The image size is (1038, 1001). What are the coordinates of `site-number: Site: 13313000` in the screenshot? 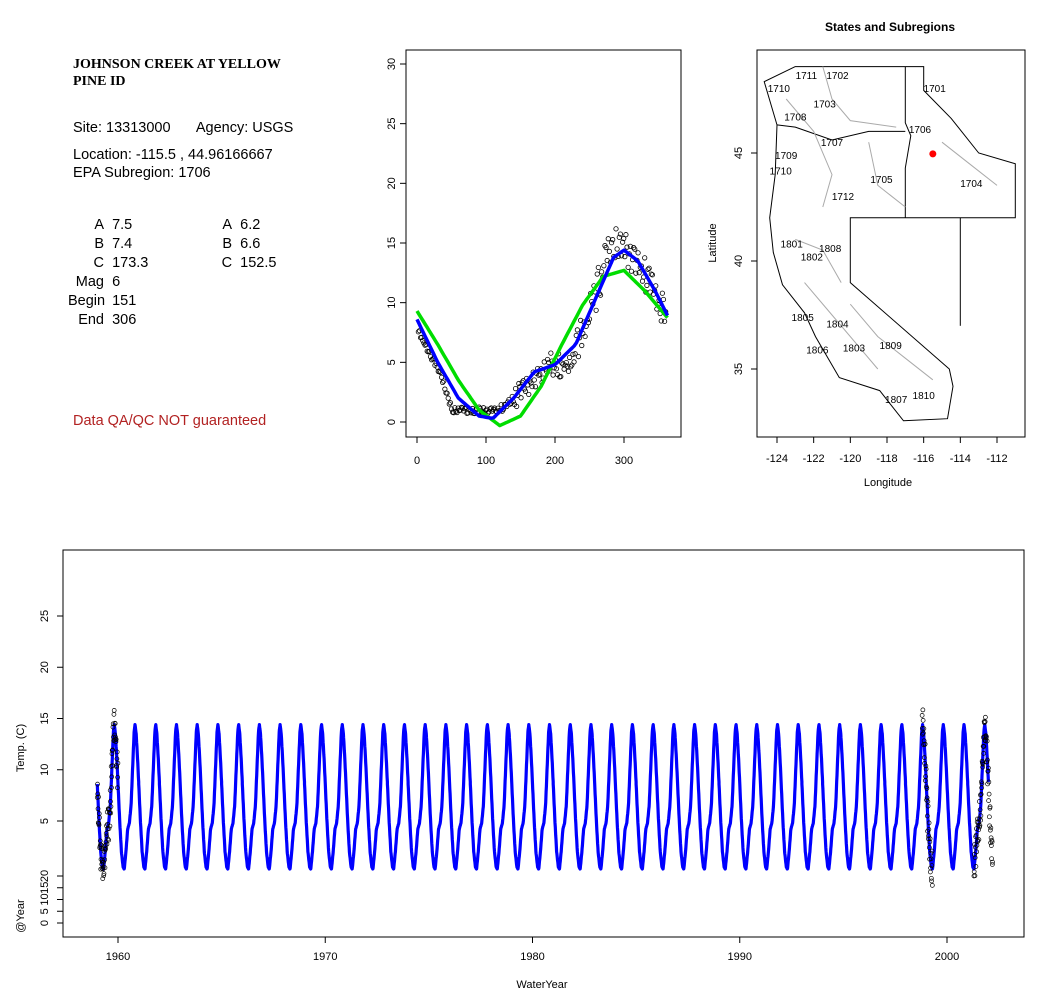 It's located at (122, 128).